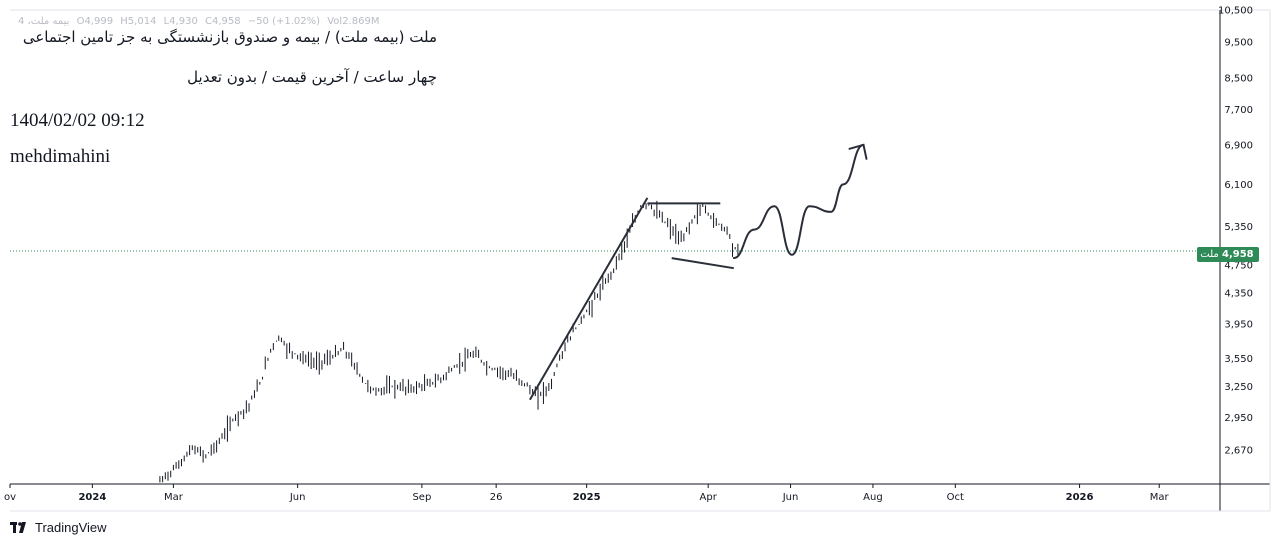  I want to click on brand-name: TradingView, so click(71, 527).